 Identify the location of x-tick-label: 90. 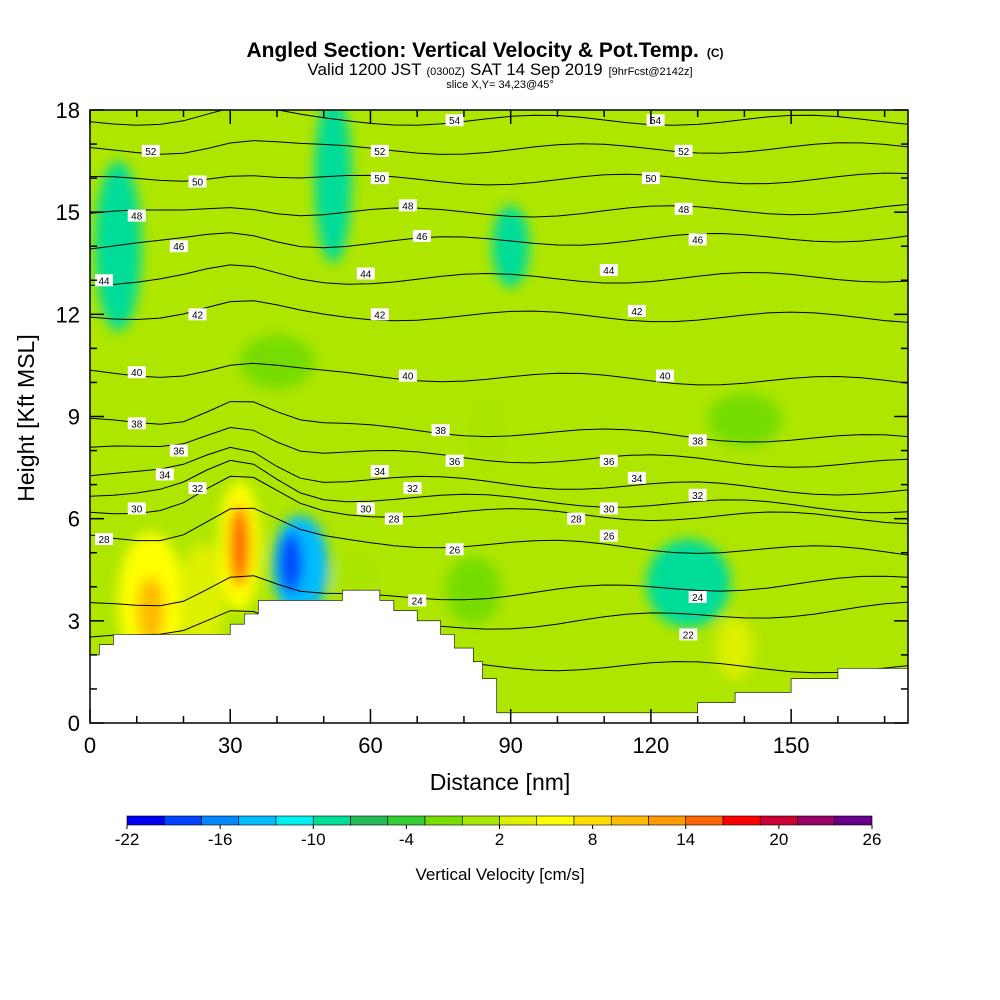
(510, 745).